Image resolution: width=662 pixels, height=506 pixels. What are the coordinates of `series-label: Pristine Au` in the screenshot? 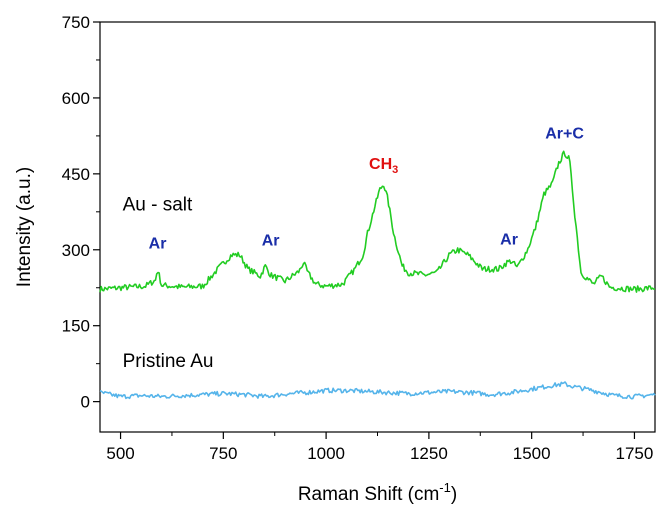 It's located at (168, 361).